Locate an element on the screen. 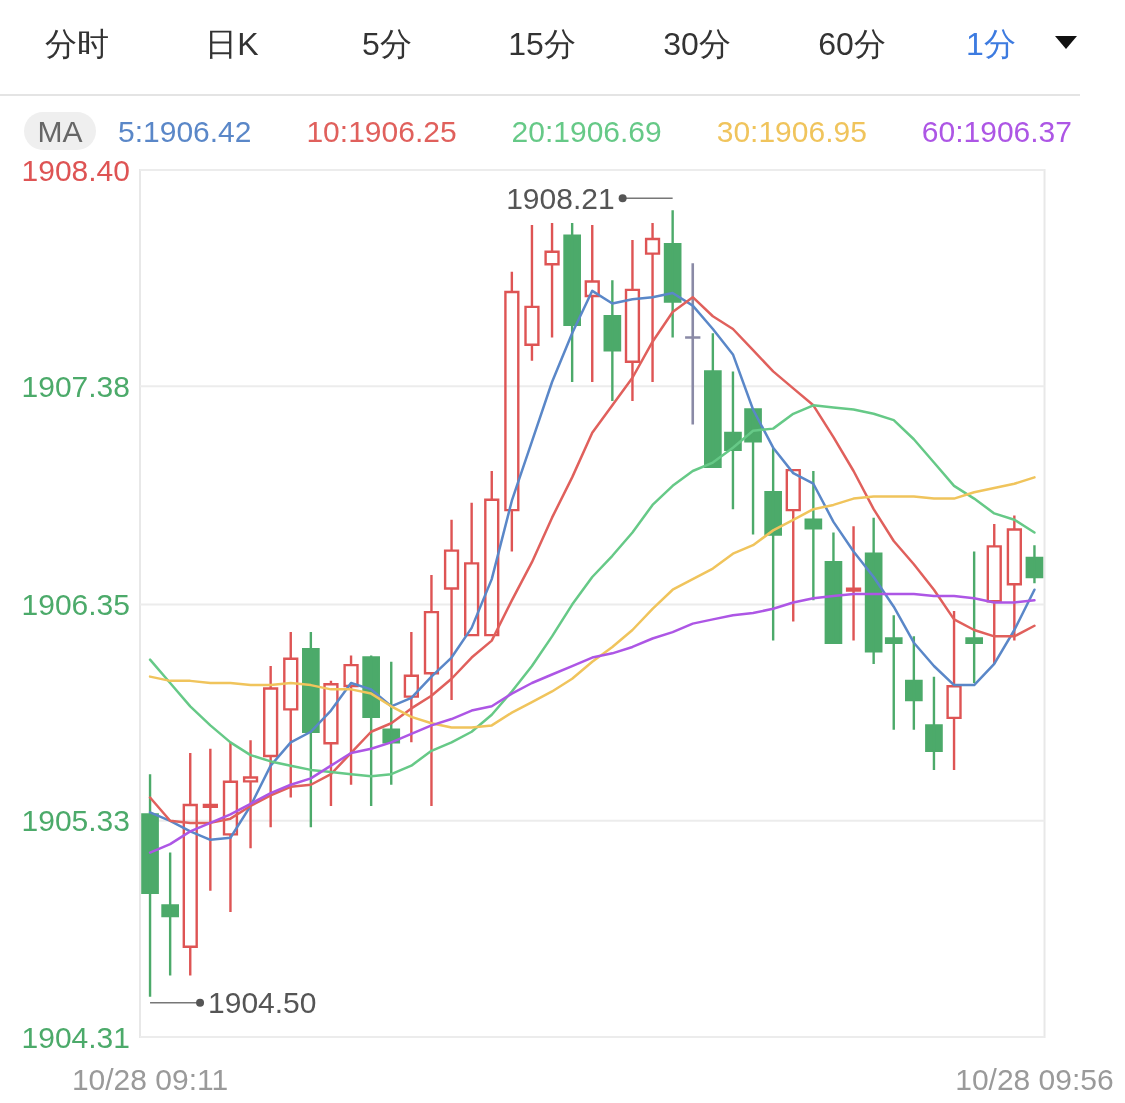 Image resolution: width=1125 pixels, height=1103 pixels. text: 60分 is located at coordinates (852, 44).